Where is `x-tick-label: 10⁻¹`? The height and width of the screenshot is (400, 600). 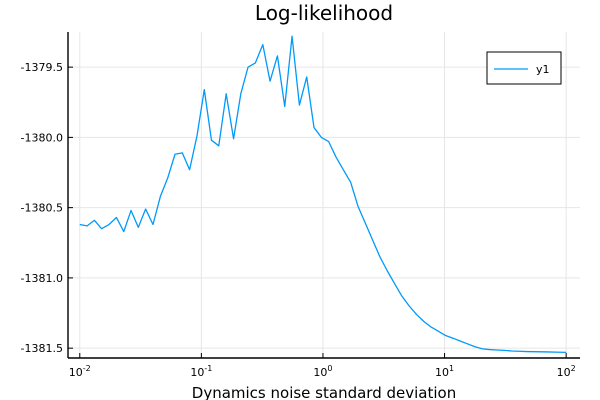
x-tick-label: 10⁻¹ is located at coordinates (201, 371).